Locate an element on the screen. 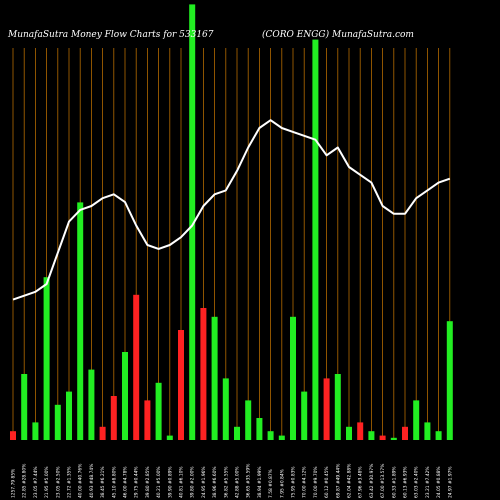 This screenshot has width=500, height=500. x-tick-label: 23.21 #7.42% is located at coordinates (428, 482).